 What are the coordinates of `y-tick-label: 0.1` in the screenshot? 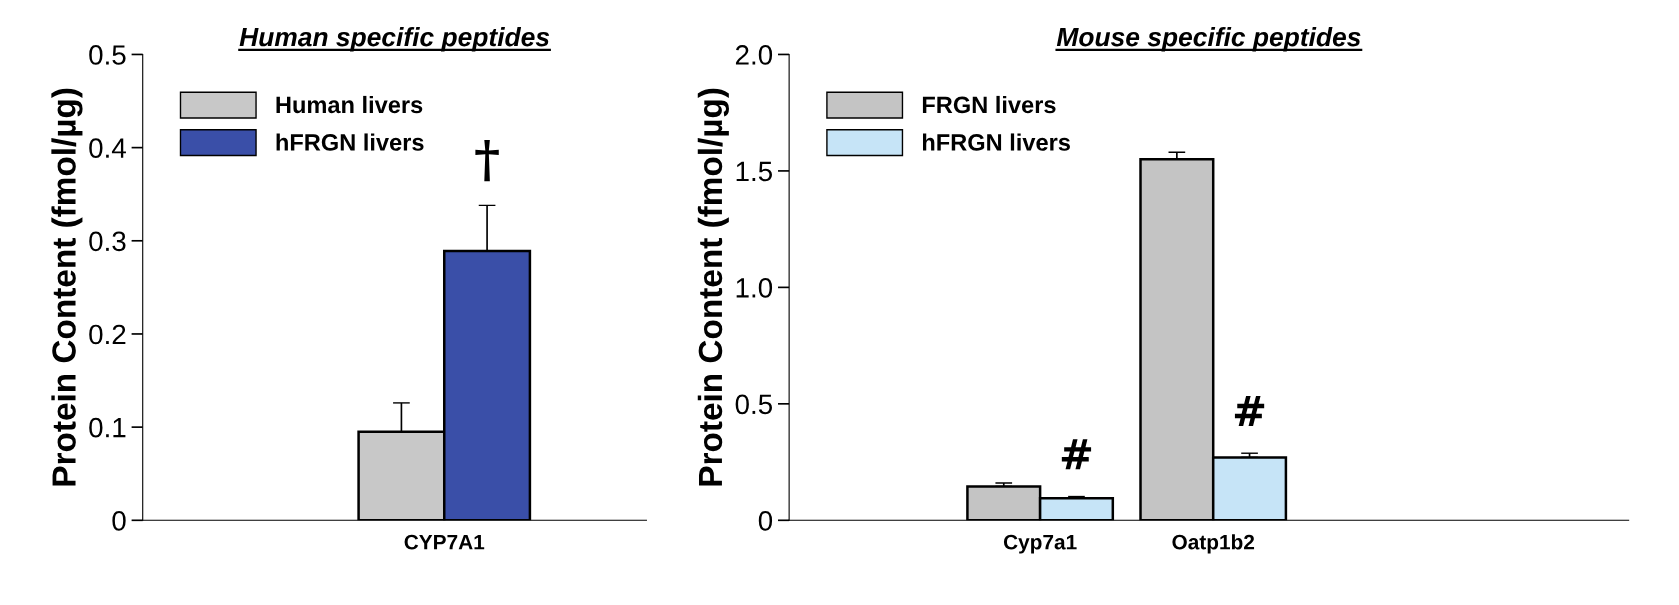 It's located at (107, 427).